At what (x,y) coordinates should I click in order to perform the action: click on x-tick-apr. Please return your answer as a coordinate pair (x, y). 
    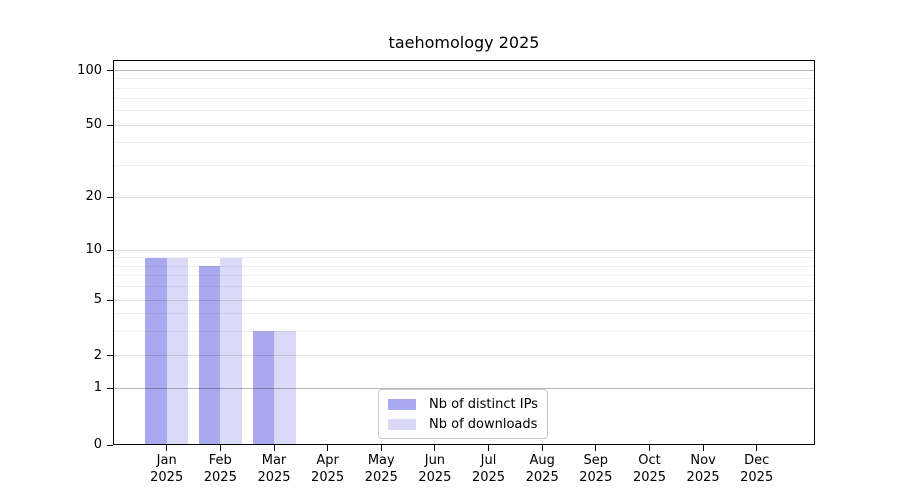
    Looking at the image, I should click on (328, 448).